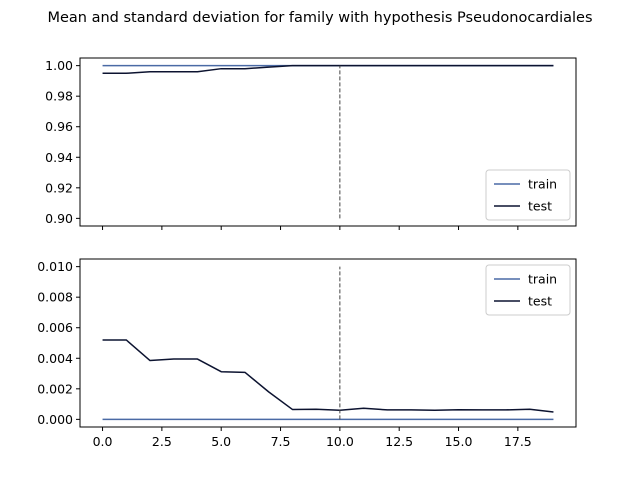 This screenshot has height=485, width=640. Describe the element at coordinates (59, 96) in the screenshot. I see `ytick-label-panel-0-4: 0.98` at that location.